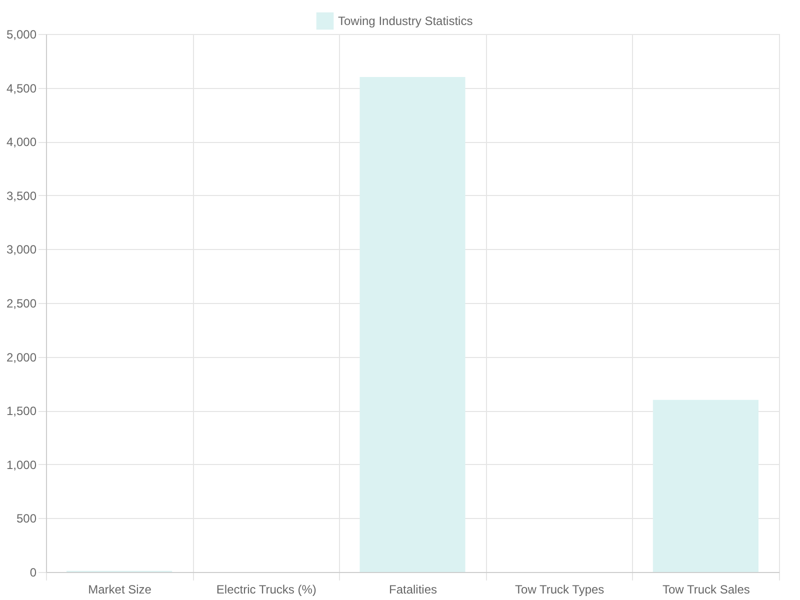 Image resolution: width=800 pixels, height=600 pixels. Describe the element at coordinates (21, 249) in the screenshot. I see `y-tick-label: 3,000` at that location.